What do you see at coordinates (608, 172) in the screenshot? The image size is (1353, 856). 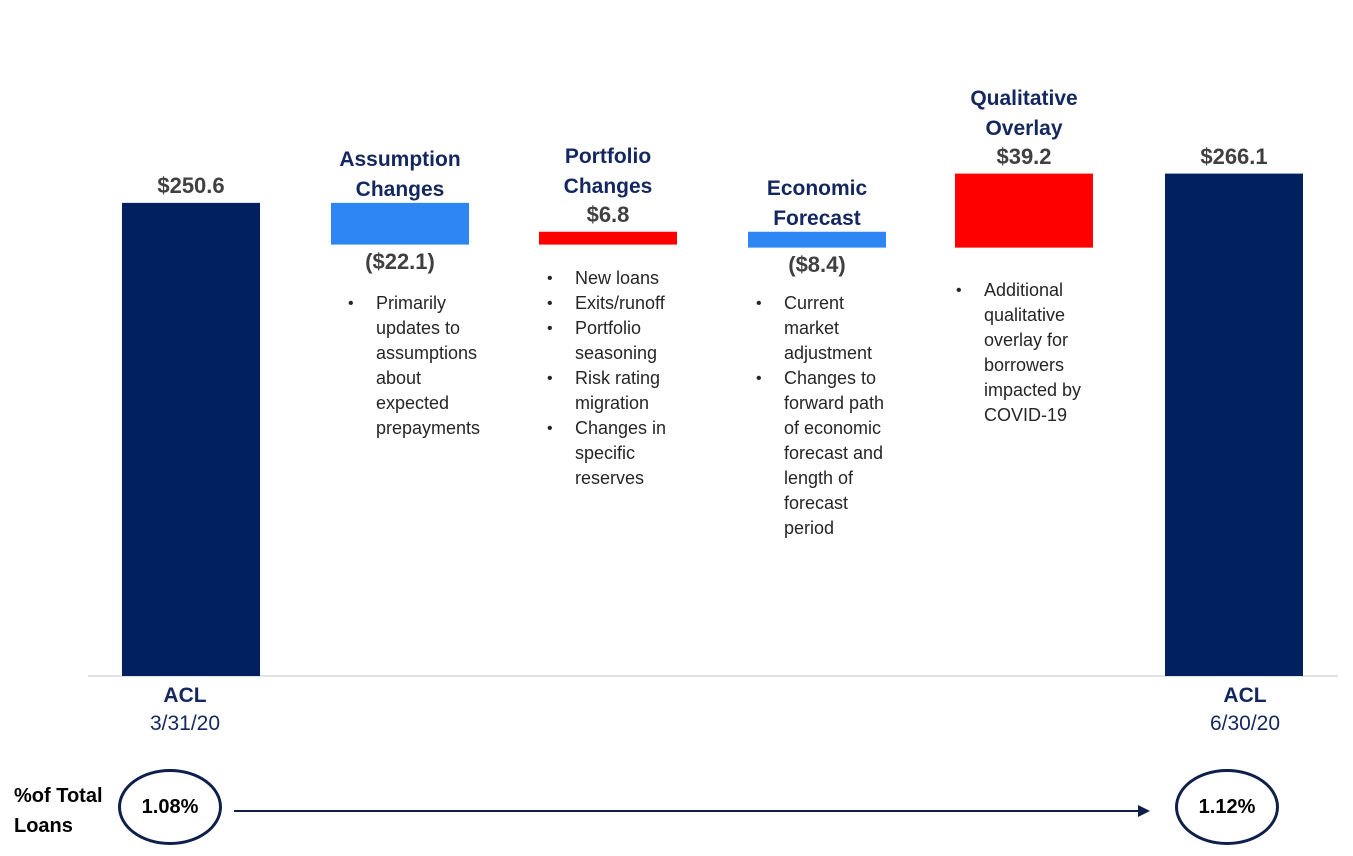 I see `category-title-portfolio: Portfolio Changes` at bounding box center [608, 172].